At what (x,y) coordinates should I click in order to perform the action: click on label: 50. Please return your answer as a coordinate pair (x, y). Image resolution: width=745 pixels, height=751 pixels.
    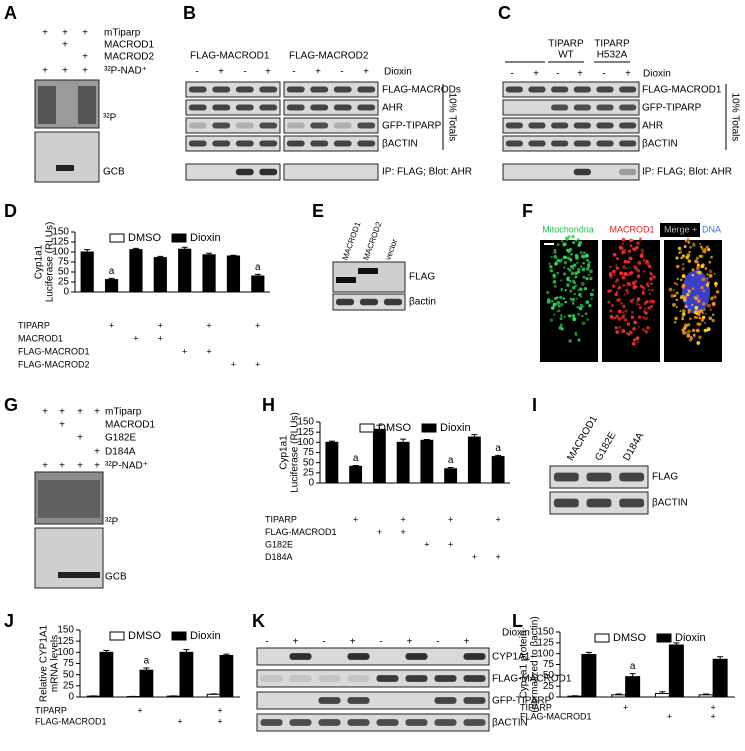
    Looking at the image, I should click on (64, 272).